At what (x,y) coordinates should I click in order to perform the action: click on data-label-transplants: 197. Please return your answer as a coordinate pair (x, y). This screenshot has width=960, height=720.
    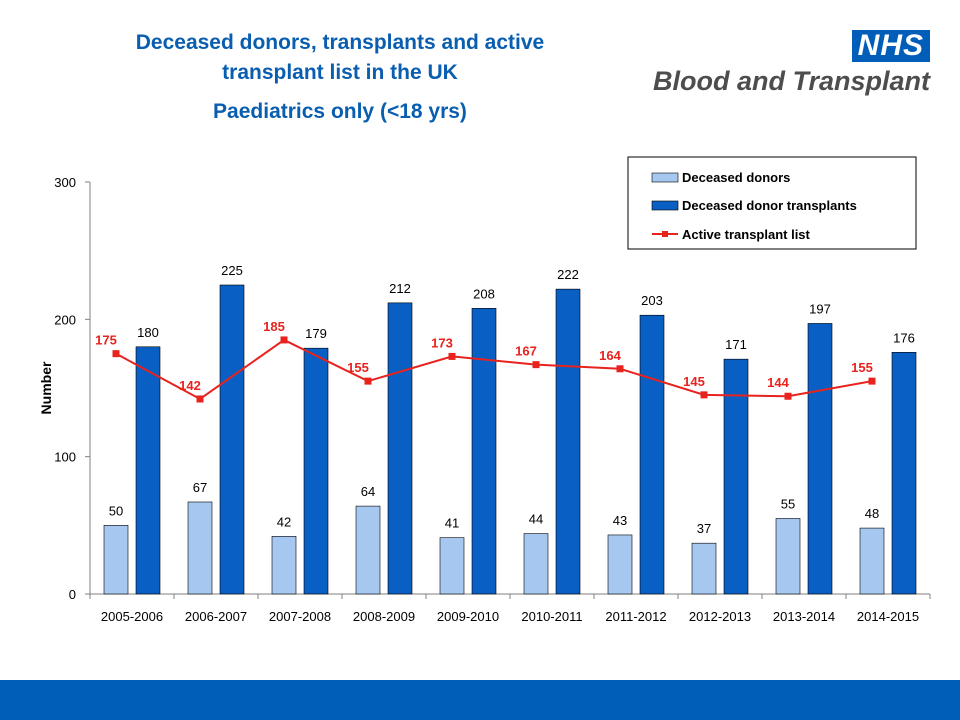
    Looking at the image, I should click on (820, 308).